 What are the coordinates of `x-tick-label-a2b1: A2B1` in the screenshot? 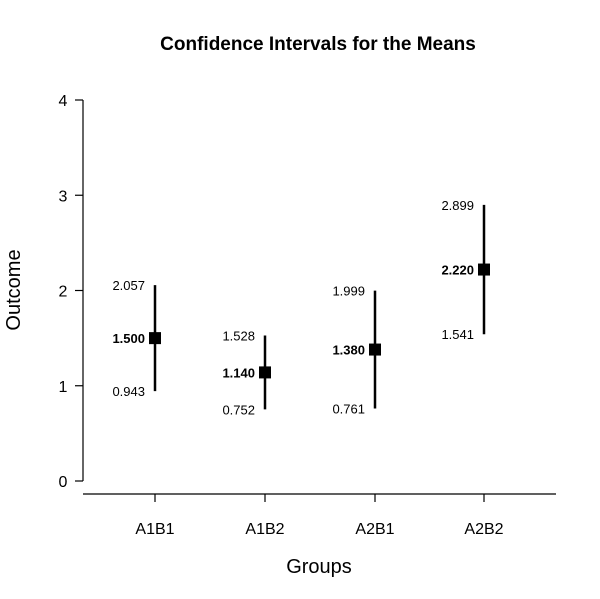 It's located at (374, 529).